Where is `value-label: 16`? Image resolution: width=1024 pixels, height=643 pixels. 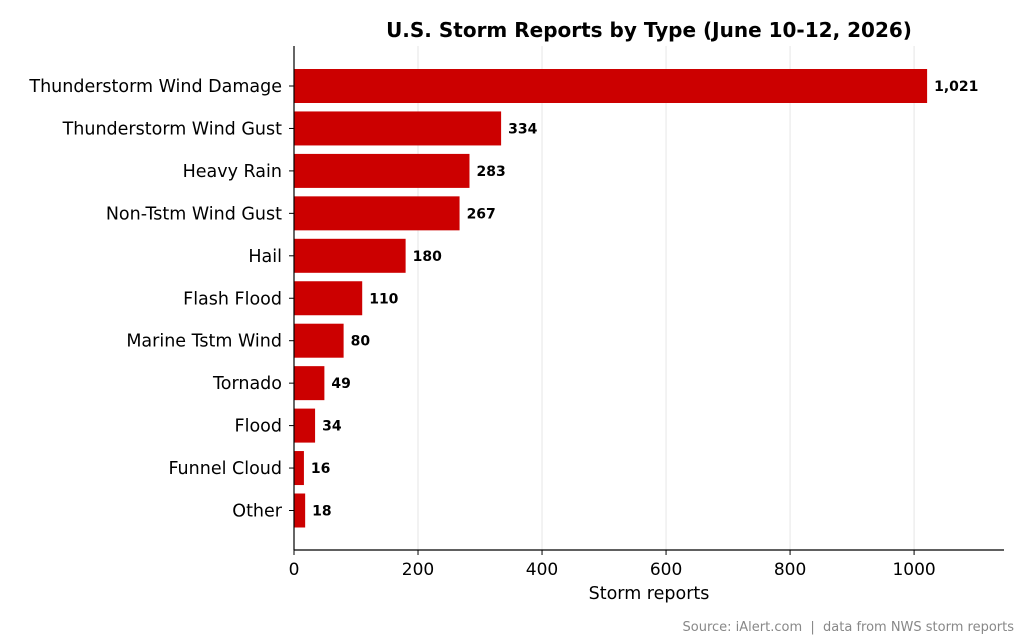
value-label: 16 is located at coordinates (320, 469).